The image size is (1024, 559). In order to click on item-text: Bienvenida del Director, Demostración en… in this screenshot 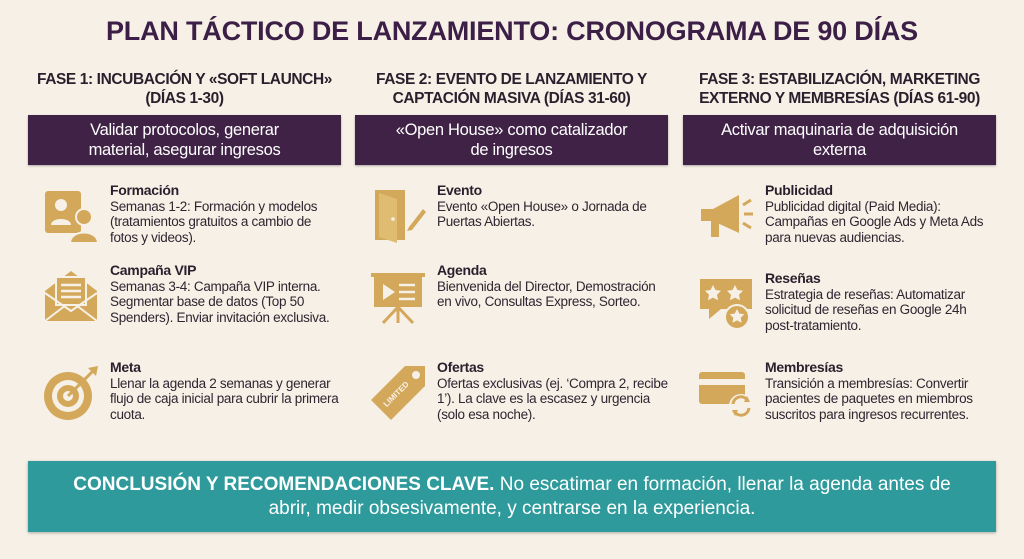, I will do `click(546, 294)`.